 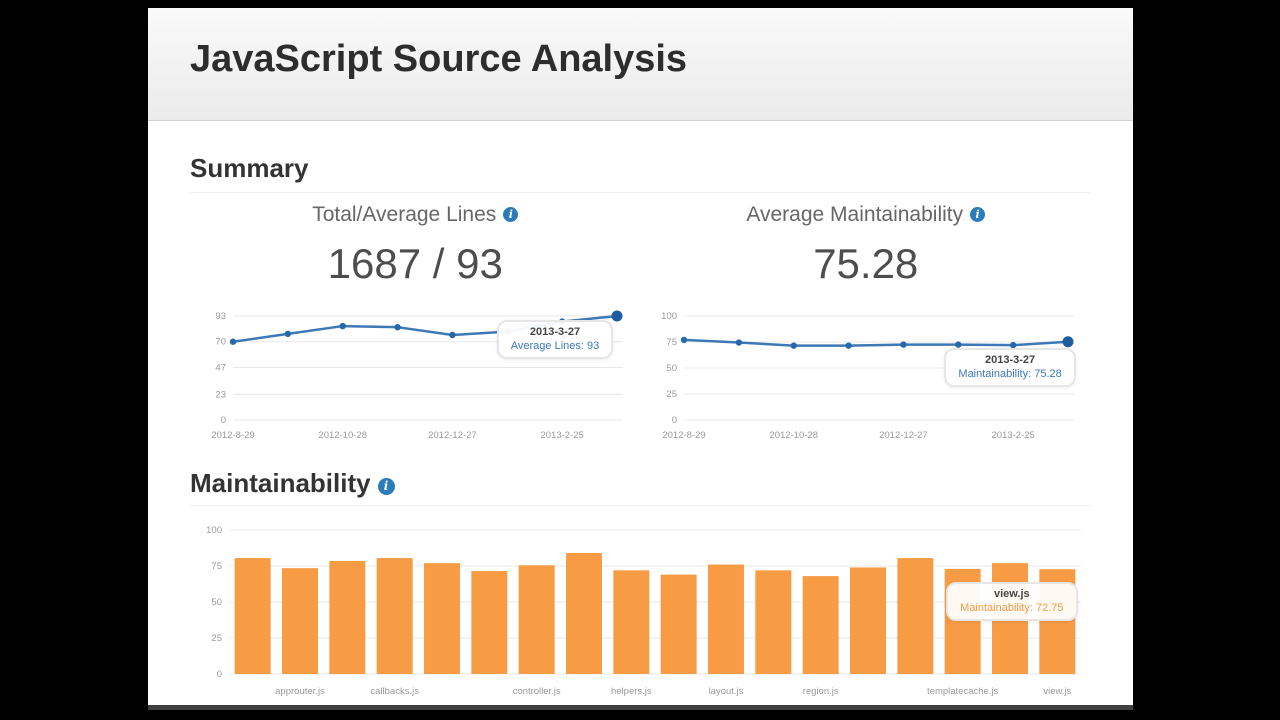 I want to click on tooltip-value: Maintainability: 75.28, so click(x=1010, y=374).